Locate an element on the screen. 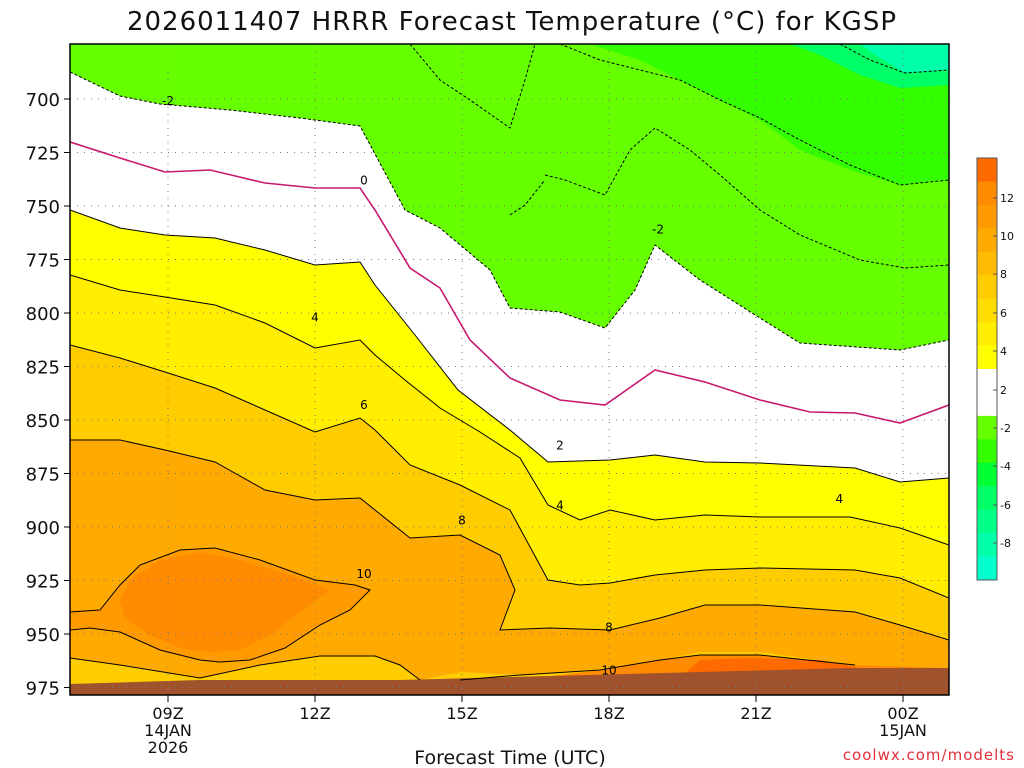 Image resolution: width=1024 pixels, height=768 pixels. isotherm-label: 2 is located at coordinates (560, 446).